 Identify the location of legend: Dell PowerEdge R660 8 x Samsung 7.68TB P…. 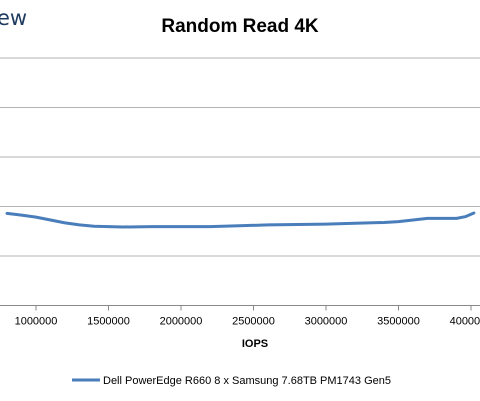
(231, 381).